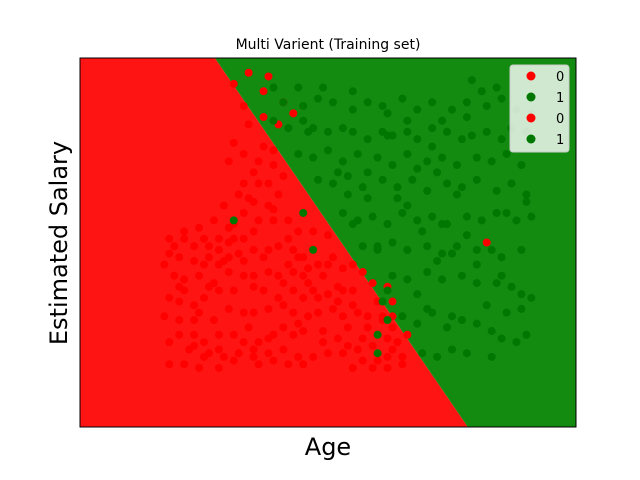 The image size is (640, 480). Describe the element at coordinates (560, 140) in the screenshot. I see `legend-label: 1` at that location.